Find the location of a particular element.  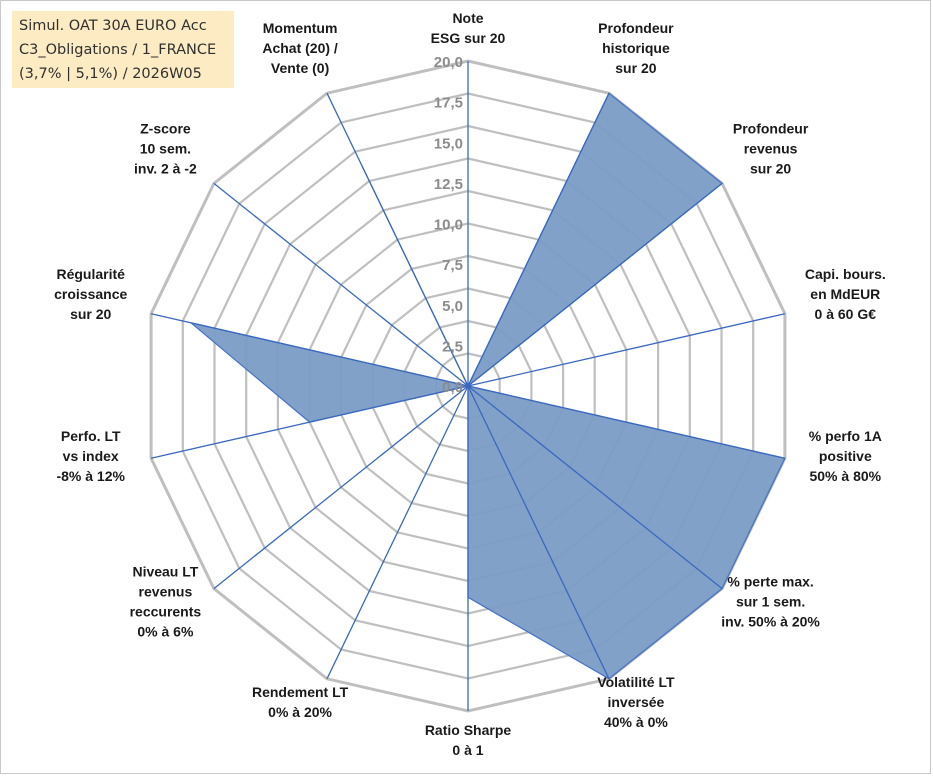

header-line-2: C3_Obligations / 1_FRANCE is located at coordinates (118, 50).